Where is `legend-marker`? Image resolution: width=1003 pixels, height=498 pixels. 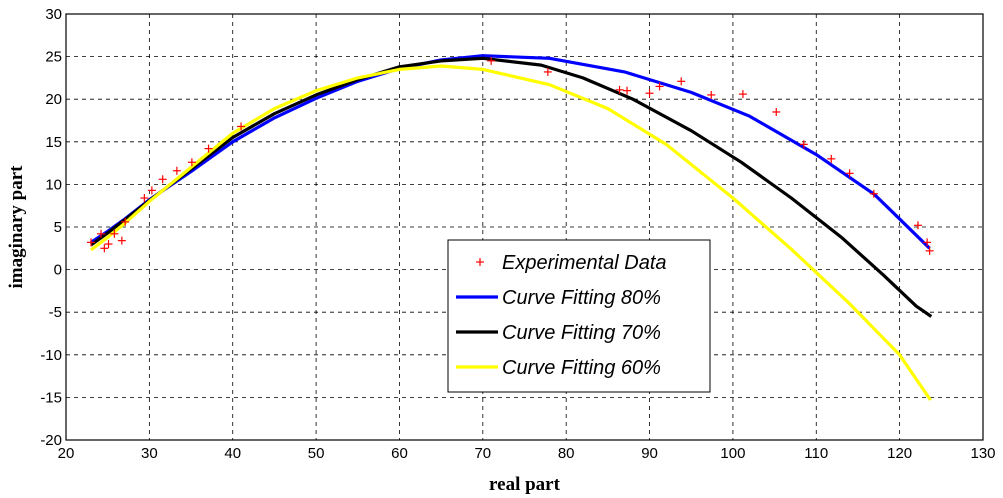
legend-marker is located at coordinates (480, 262).